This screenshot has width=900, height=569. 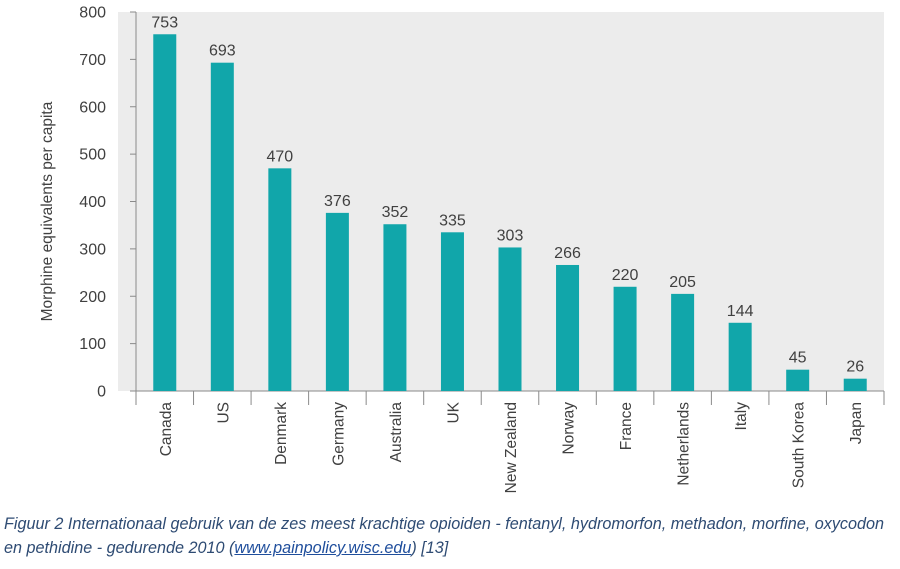 I want to click on y-tick-label: 100, so click(x=92, y=344).